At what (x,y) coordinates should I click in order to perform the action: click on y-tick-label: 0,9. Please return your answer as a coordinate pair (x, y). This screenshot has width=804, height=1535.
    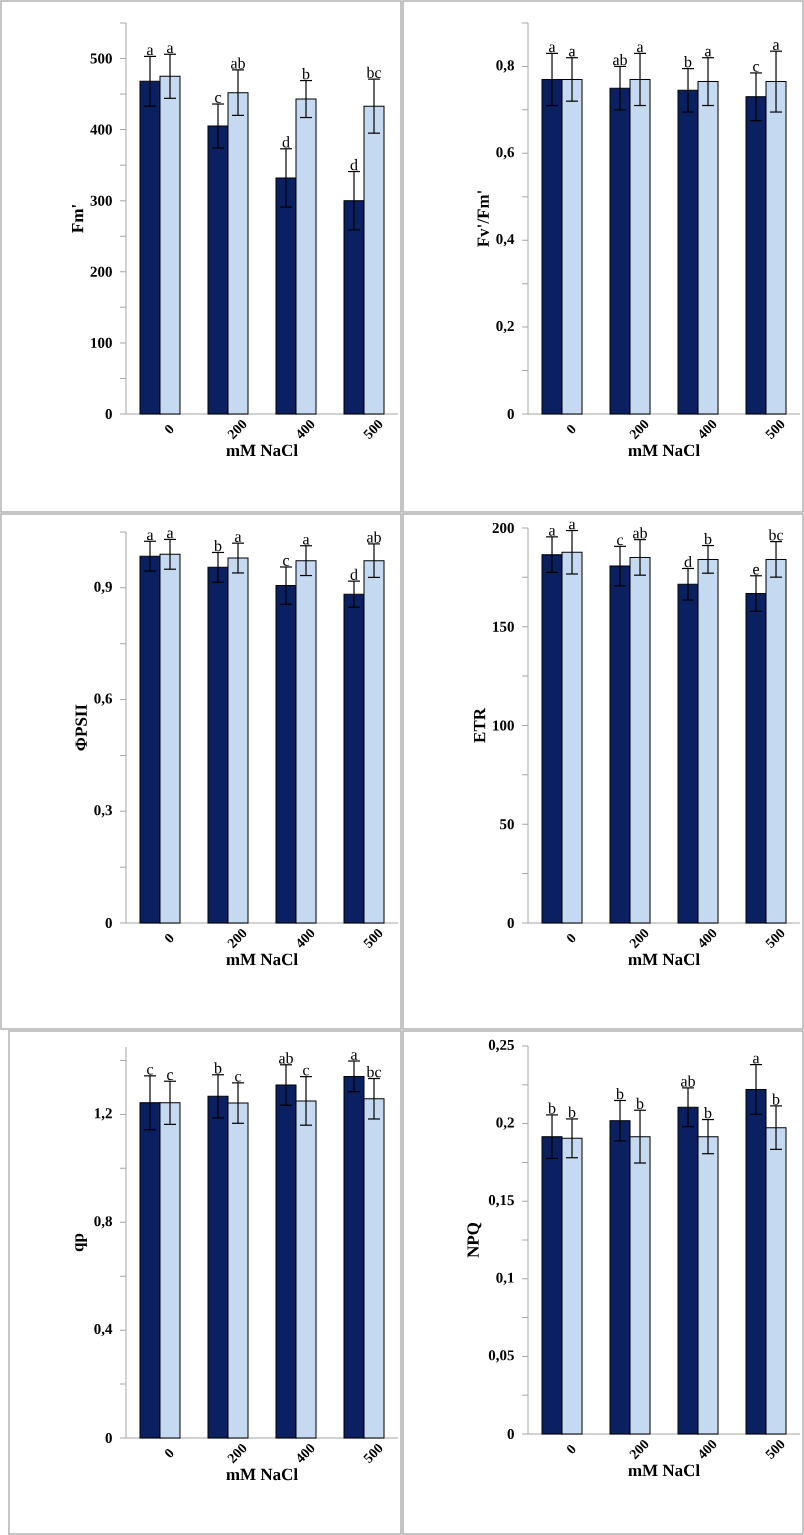
    Looking at the image, I should click on (103, 587).